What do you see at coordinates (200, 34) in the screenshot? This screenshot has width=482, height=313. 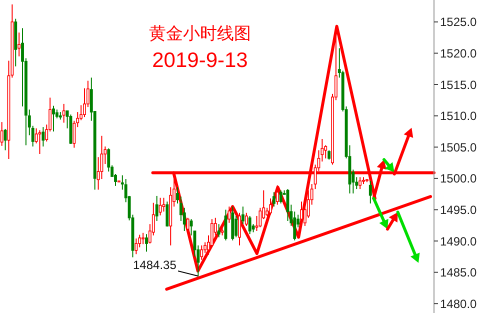 I see `text: 黄金小时线图` at bounding box center [200, 34].